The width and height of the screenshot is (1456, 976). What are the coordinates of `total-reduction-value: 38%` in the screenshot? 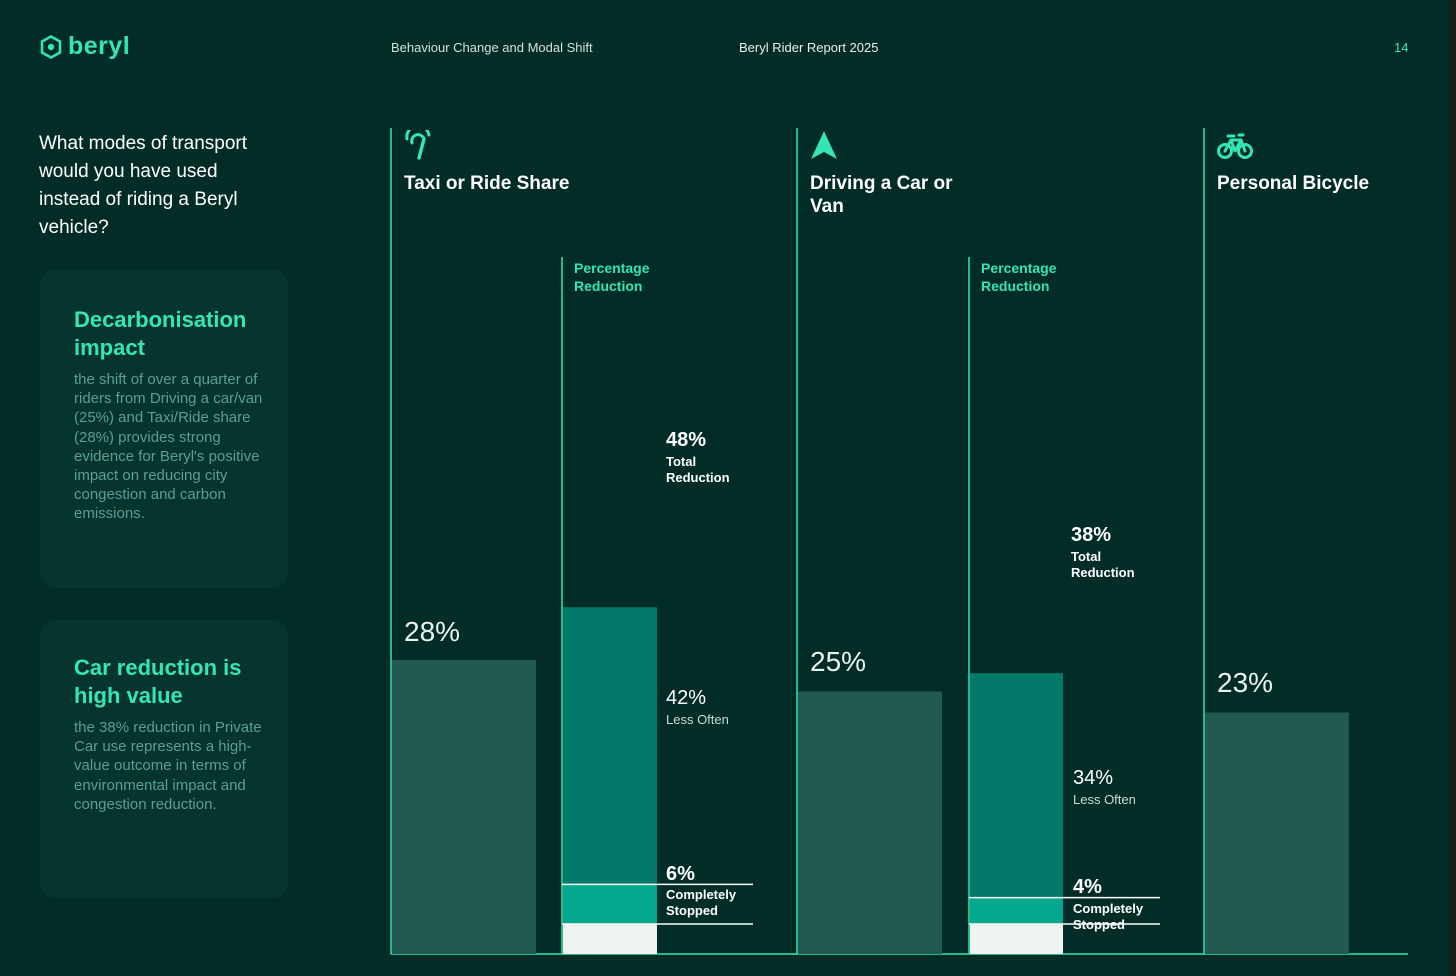 It's located at (1091, 535).